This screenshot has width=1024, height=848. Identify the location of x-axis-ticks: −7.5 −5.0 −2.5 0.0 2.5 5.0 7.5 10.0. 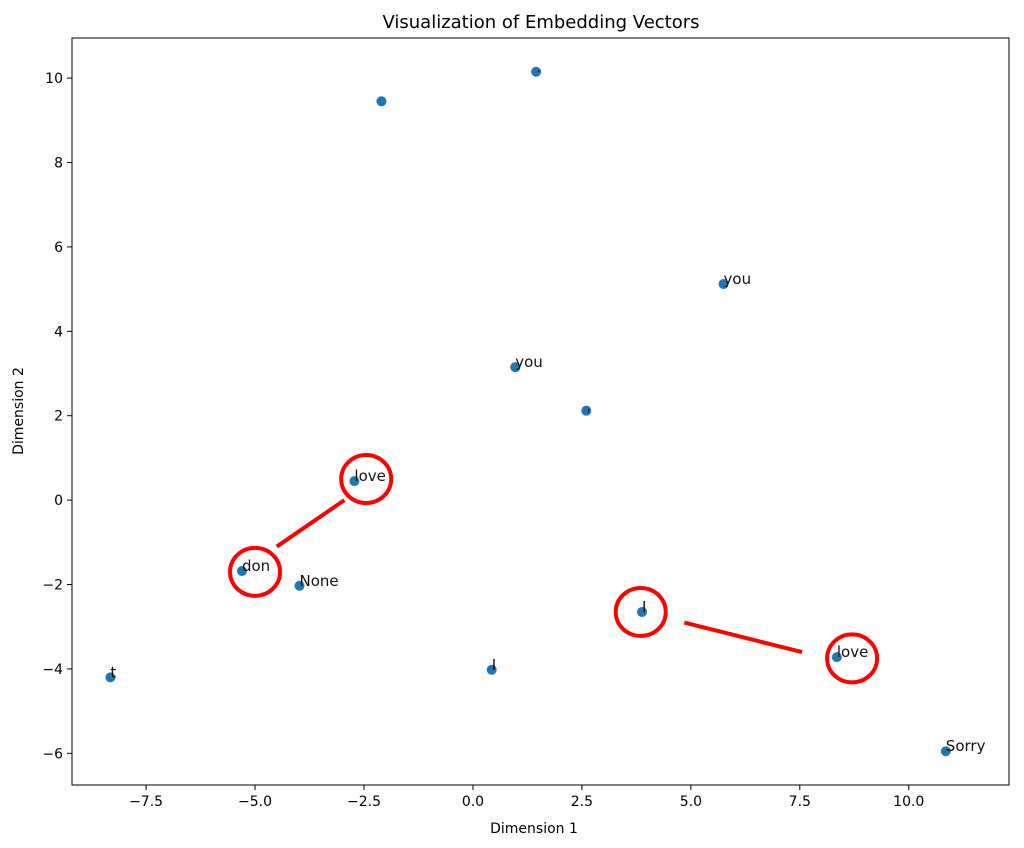
(526, 797).